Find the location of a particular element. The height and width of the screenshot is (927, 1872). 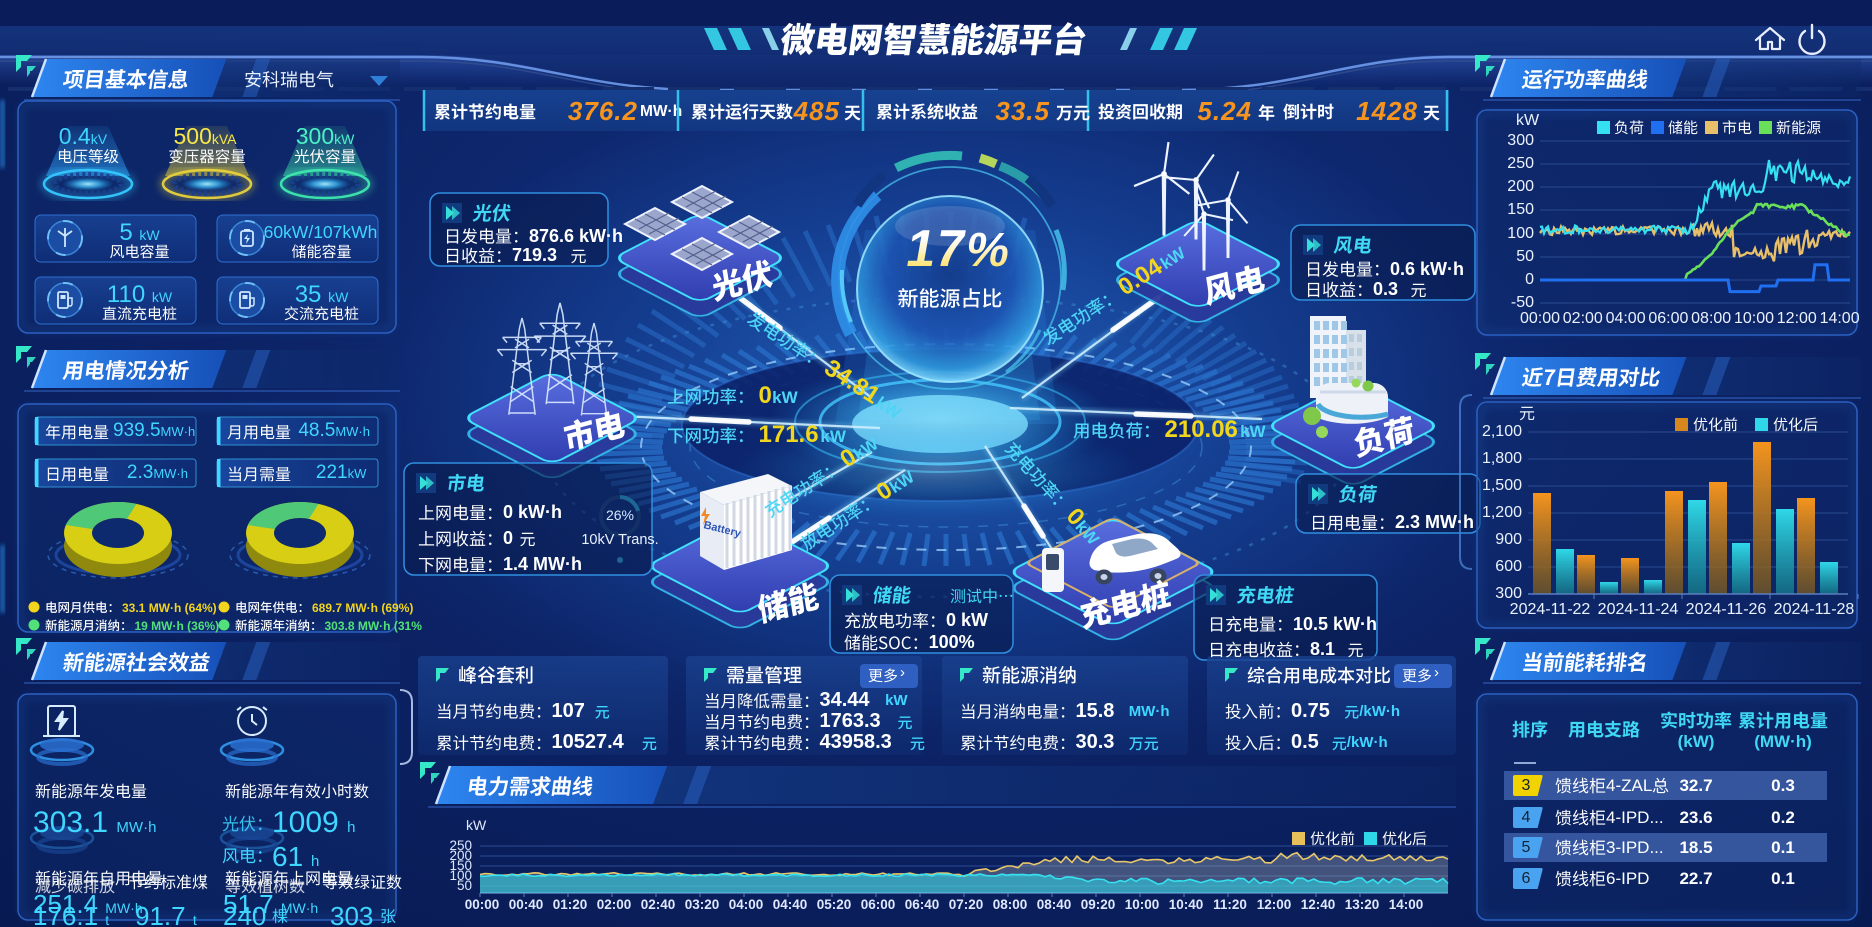

svg-text: 210.06 is located at coordinates (1201, 429).